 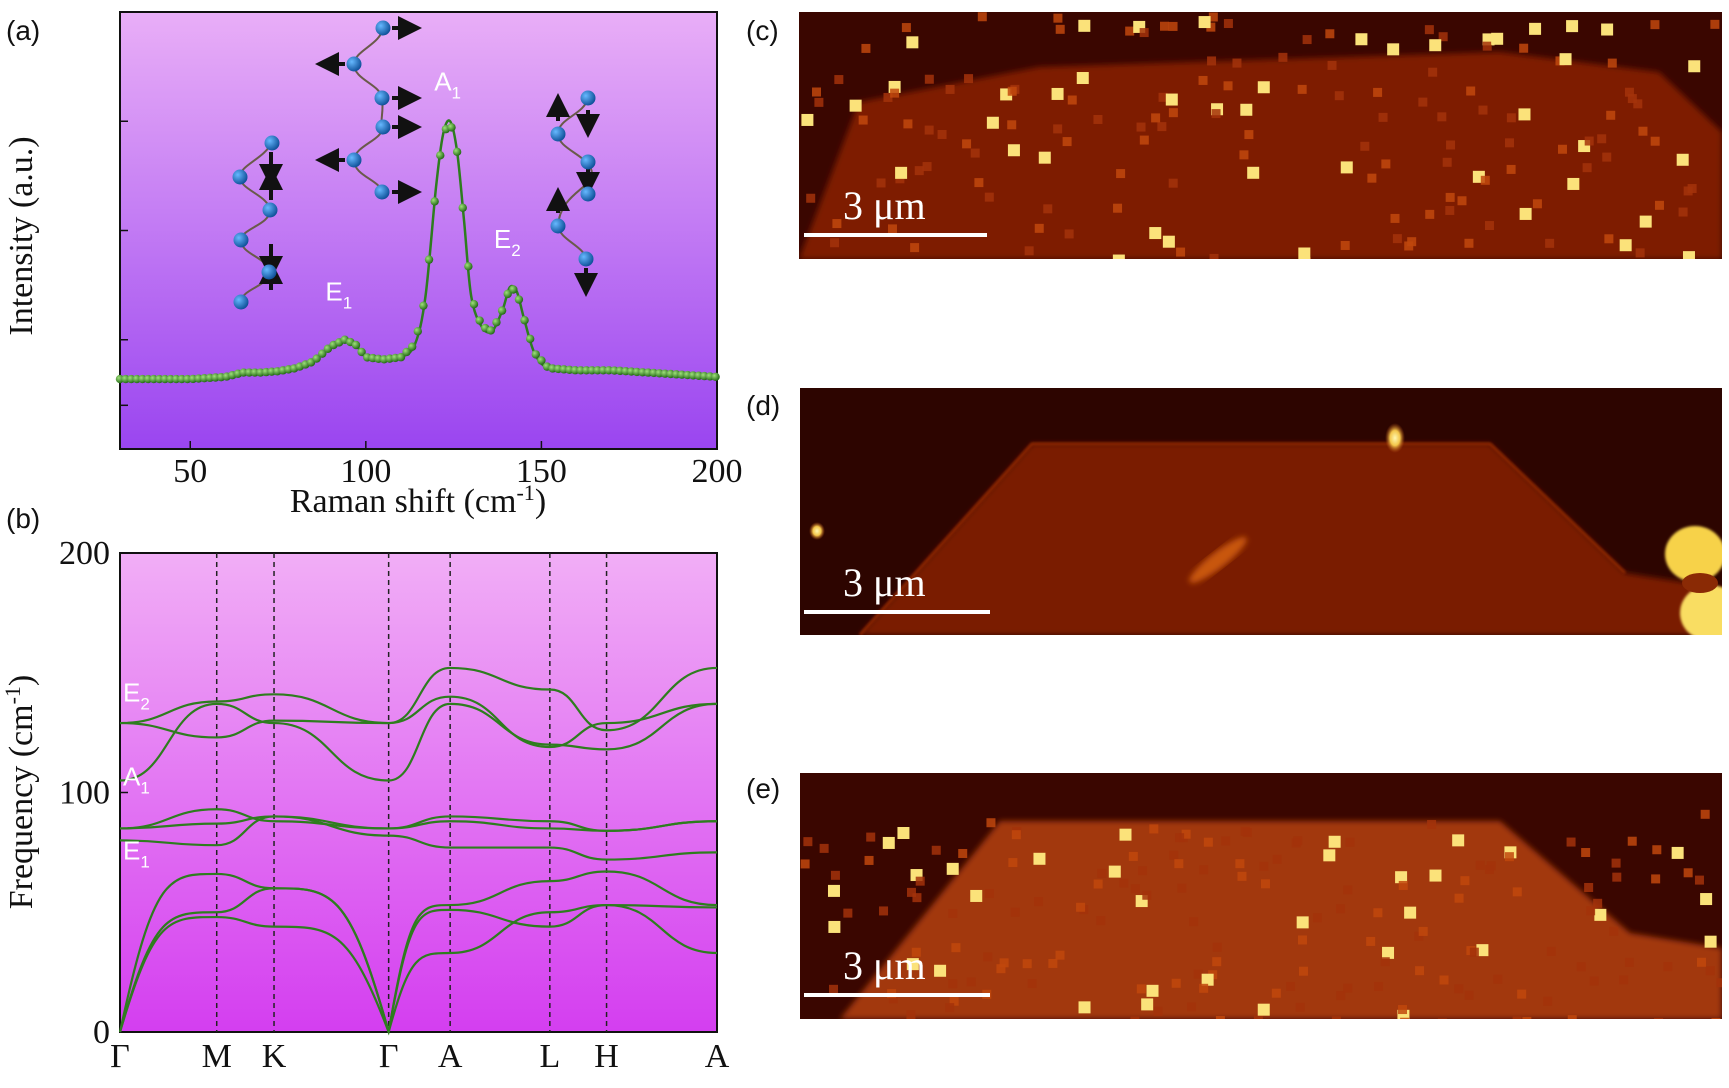 What do you see at coordinates (1260, 135) in the screenshot?
I see `map-c-hot-spots` at bounding box center [1260, 135].